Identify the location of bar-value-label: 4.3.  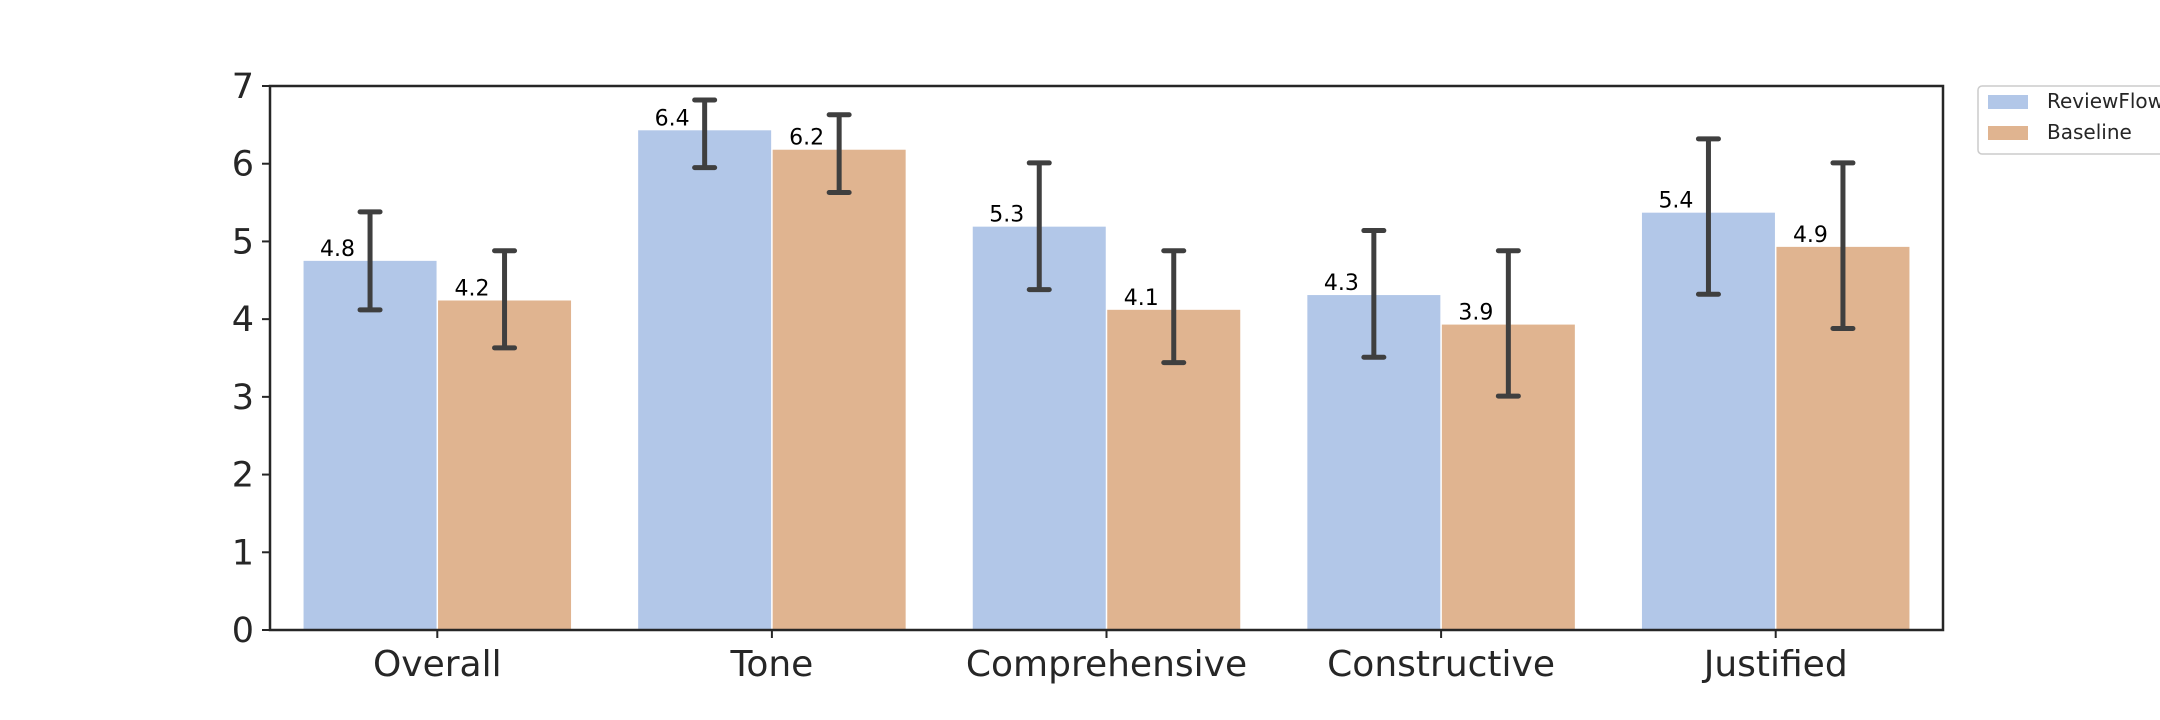
(1341, 283).